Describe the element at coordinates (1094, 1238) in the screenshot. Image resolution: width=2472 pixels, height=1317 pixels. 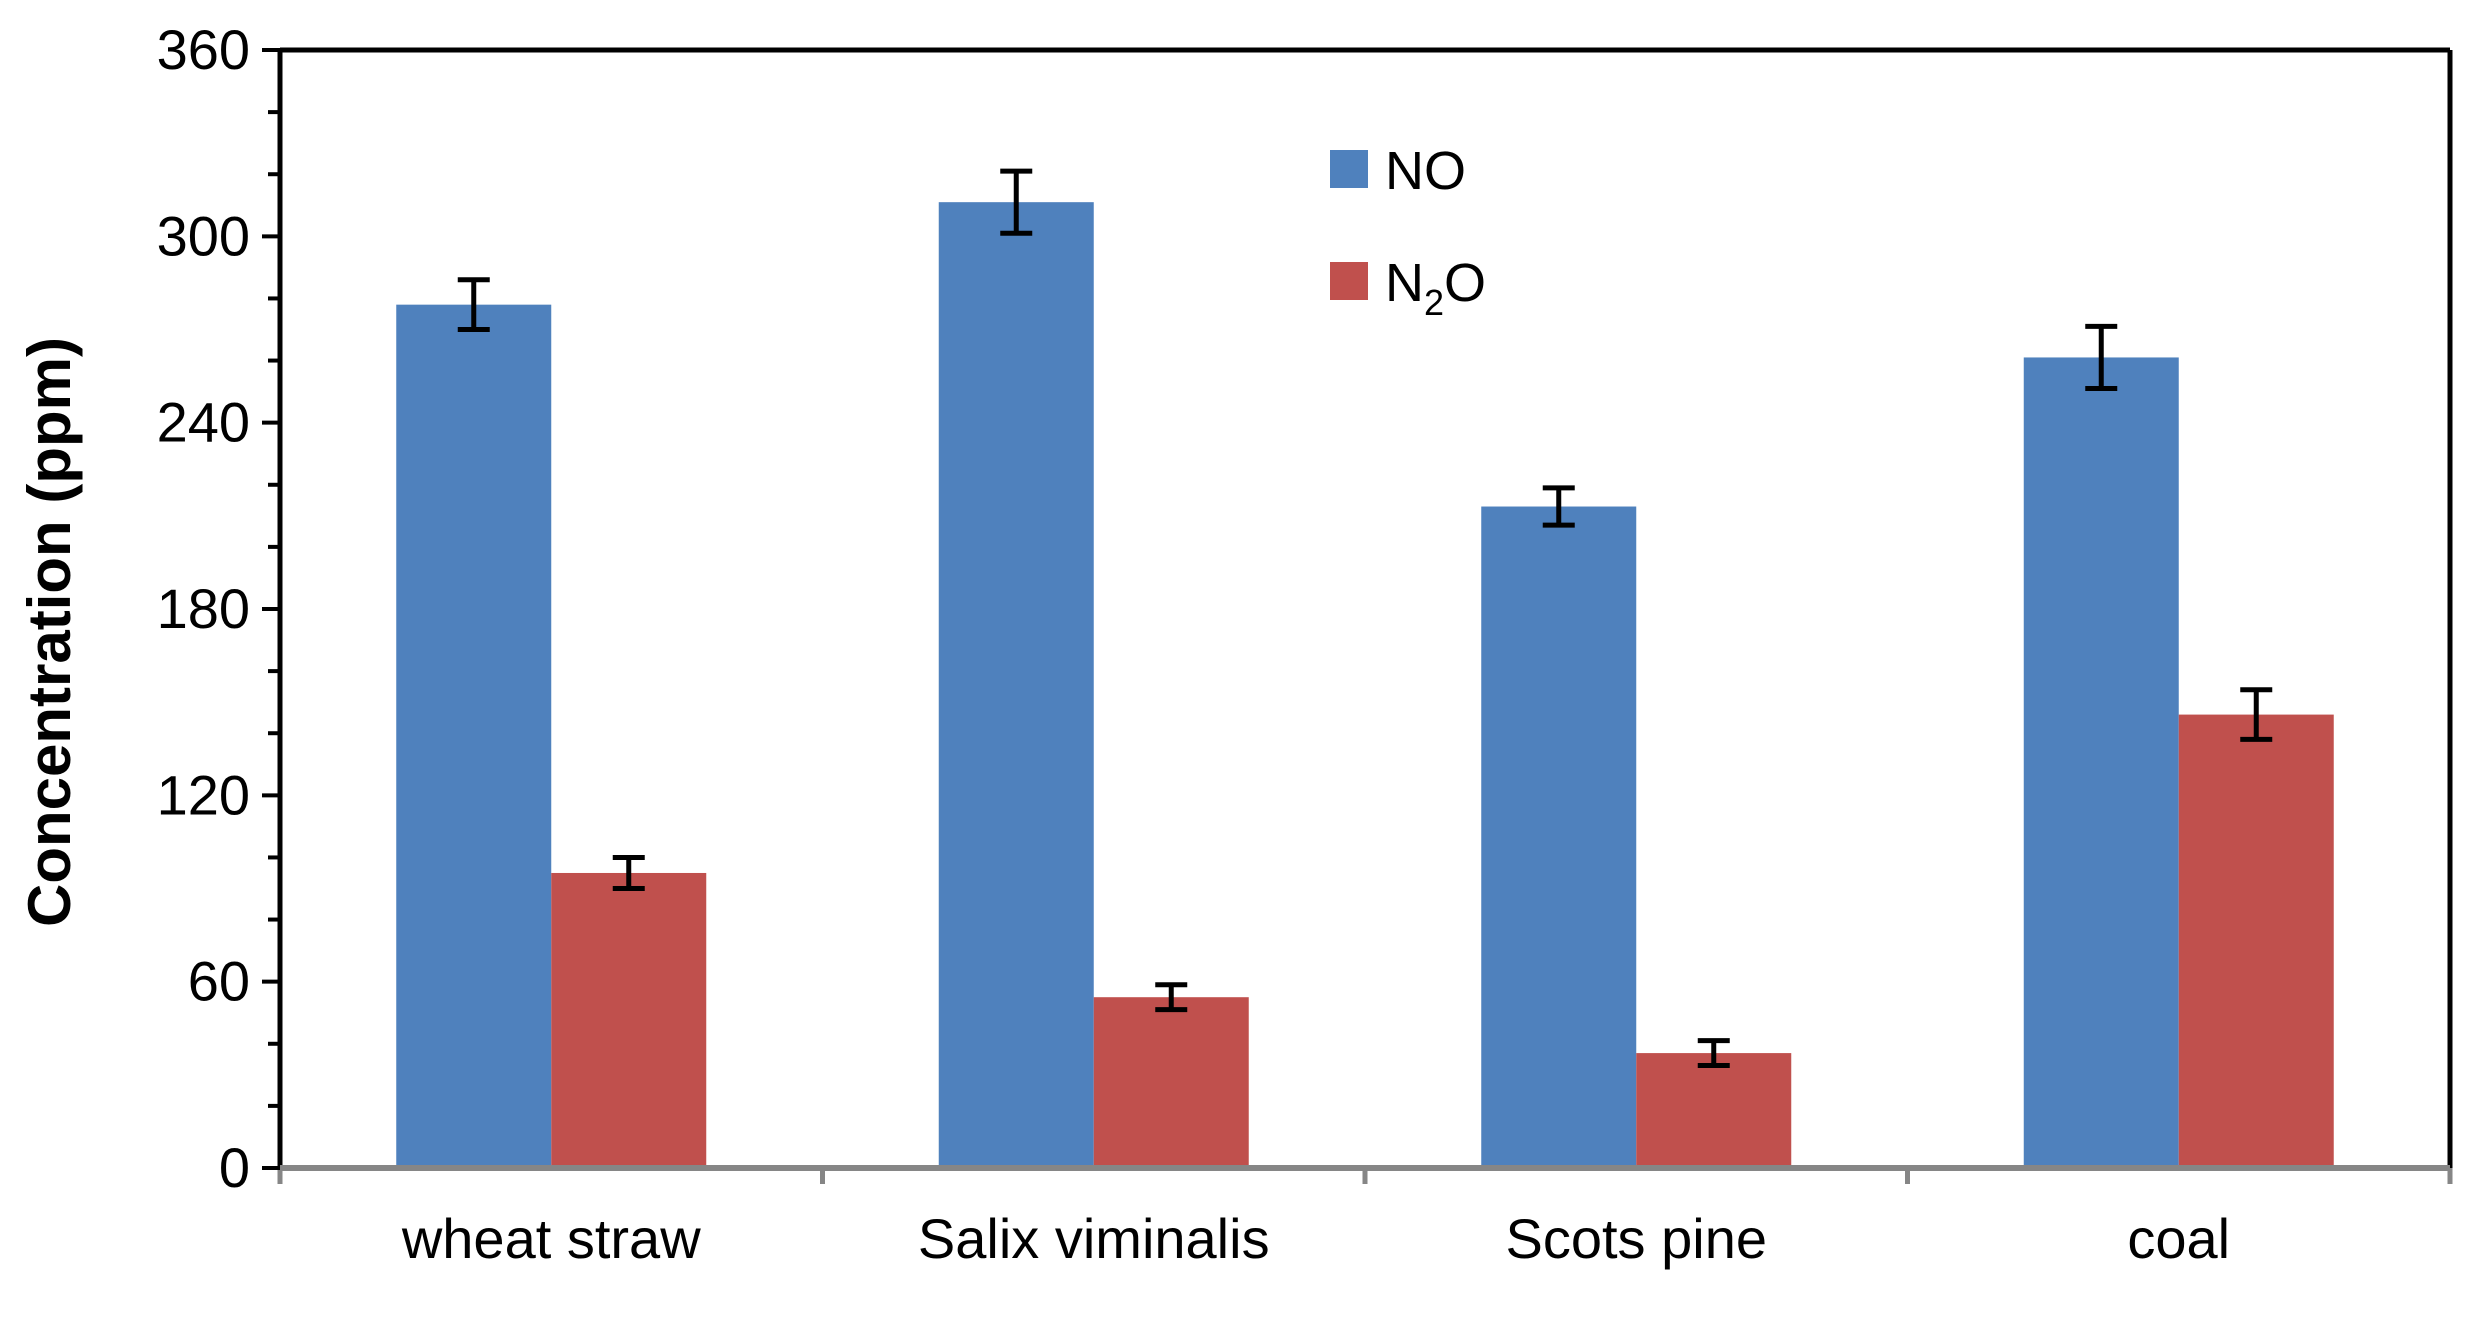
I see `x-tick-label-salix-viminalis: Salix viminalis` at that location.